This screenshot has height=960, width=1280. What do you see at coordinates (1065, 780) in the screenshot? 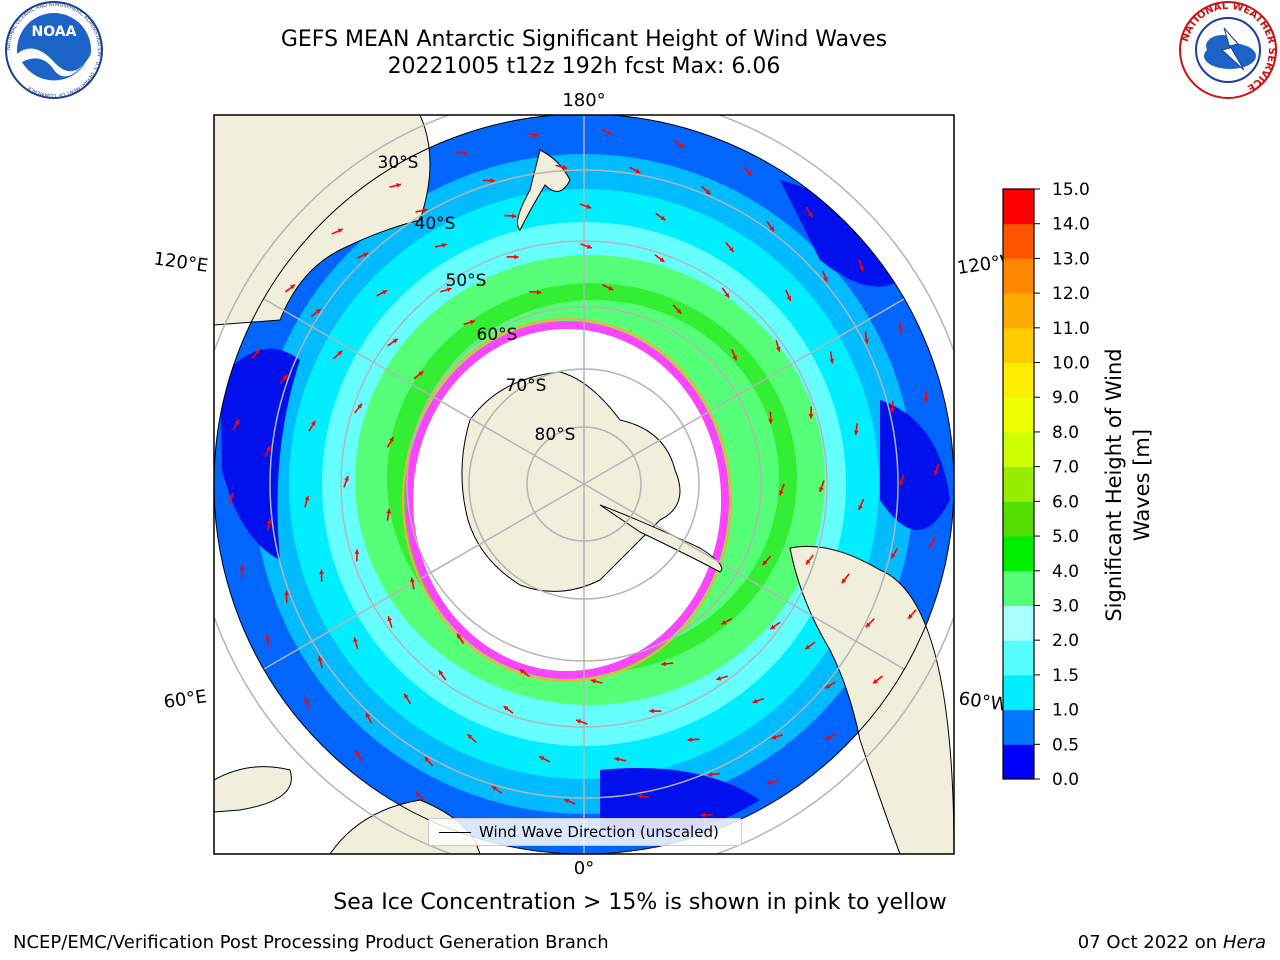
I see `colorbar-tick-label: 0.0` at bounding box center [1065, 780].